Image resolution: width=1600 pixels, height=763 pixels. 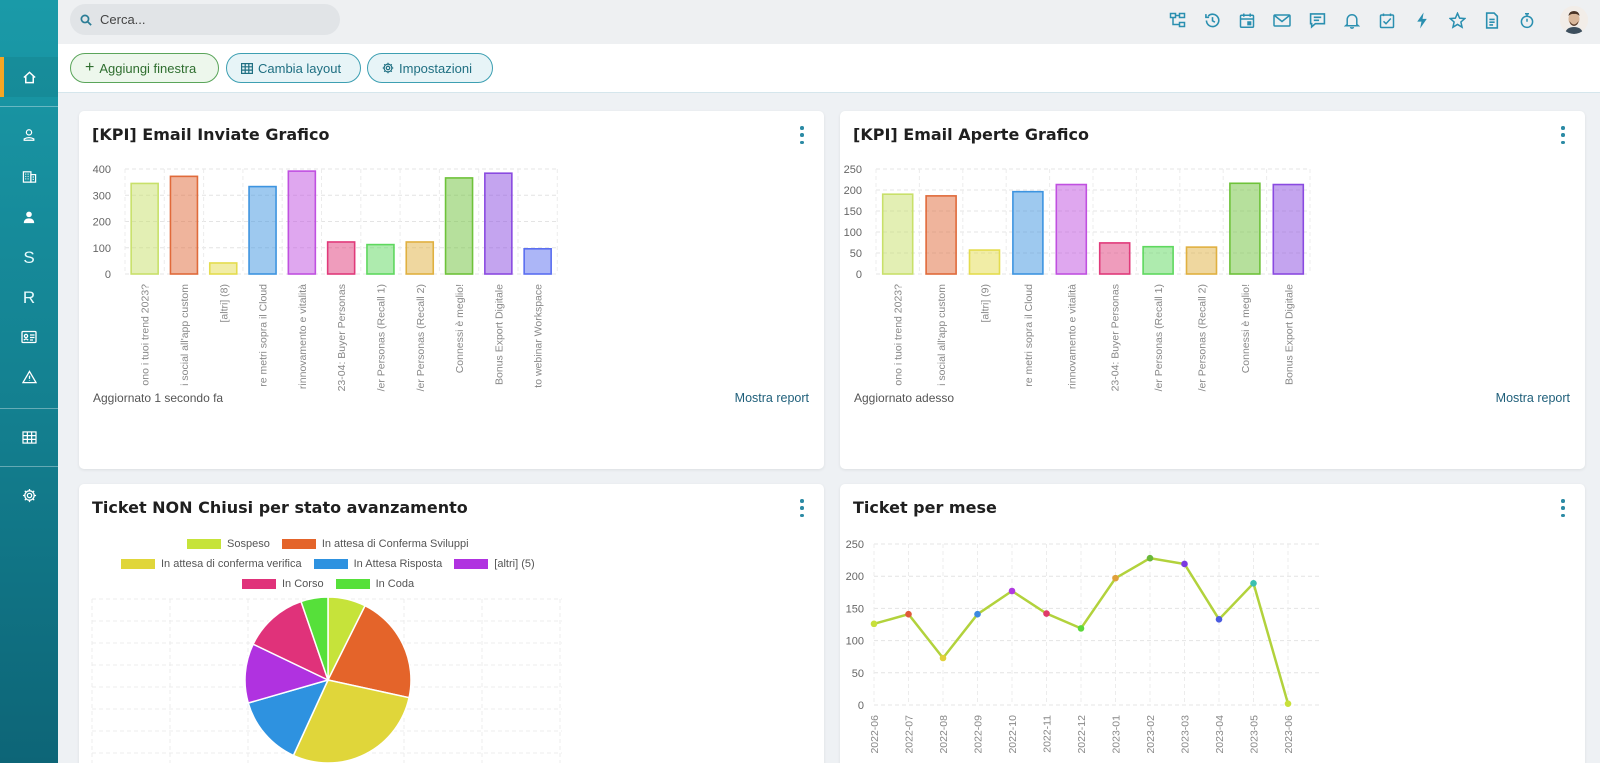 I want to click on x-tick-label: rinnovamento e vitalità, so click(x=303, y=336).